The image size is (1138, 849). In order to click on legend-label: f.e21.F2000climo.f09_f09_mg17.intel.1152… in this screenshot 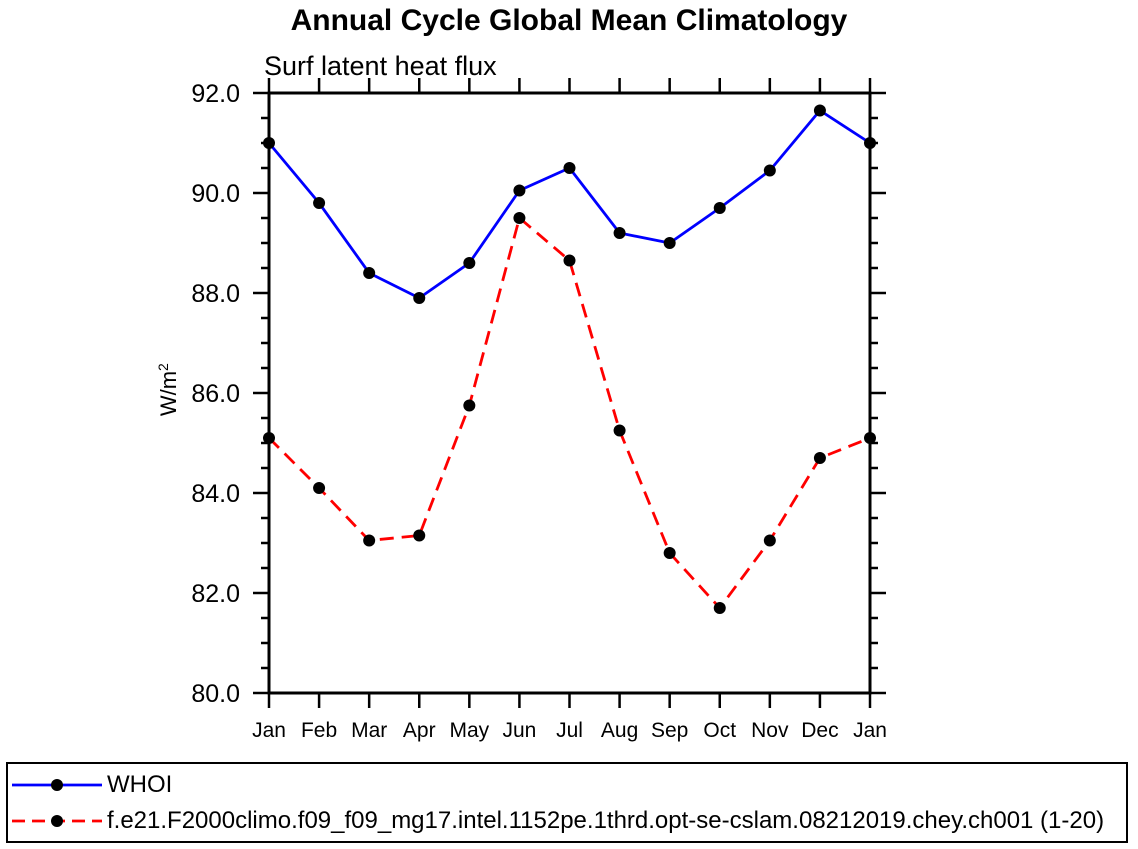, I will do `click(606, 820)`.